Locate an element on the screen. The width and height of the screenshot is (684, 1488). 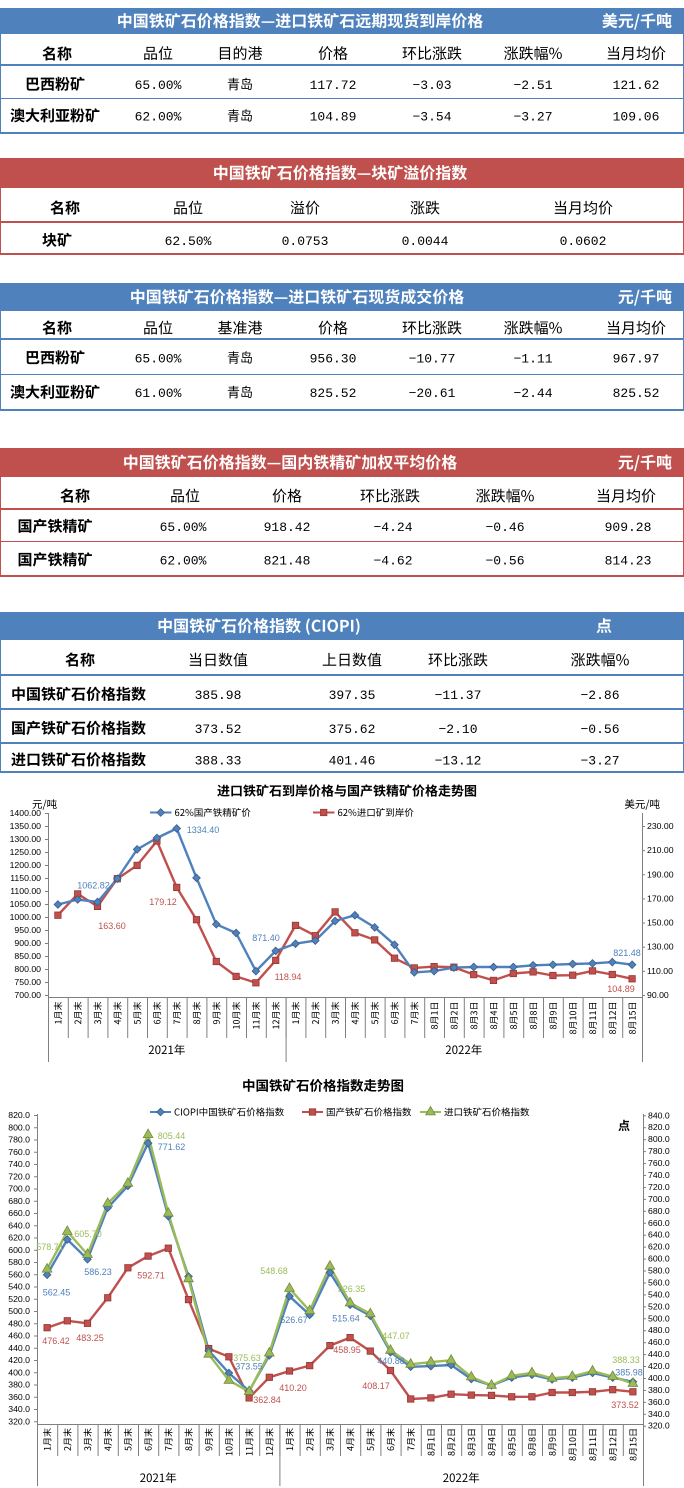
svg-text: 750.00 is located at coordinates (27, 982).